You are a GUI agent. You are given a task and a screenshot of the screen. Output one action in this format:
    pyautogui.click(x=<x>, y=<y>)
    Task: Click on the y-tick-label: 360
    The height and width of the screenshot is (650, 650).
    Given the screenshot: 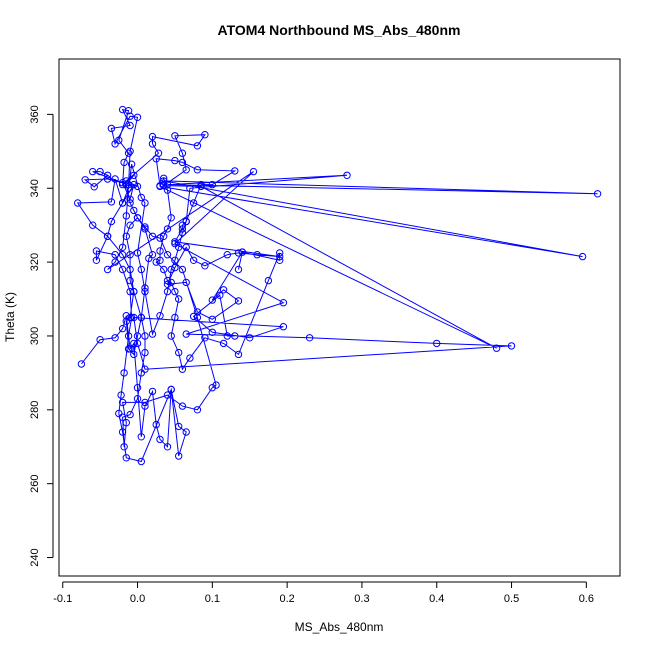 What is the action you would take?
    pyautogui.click(x=35, y=114)
    